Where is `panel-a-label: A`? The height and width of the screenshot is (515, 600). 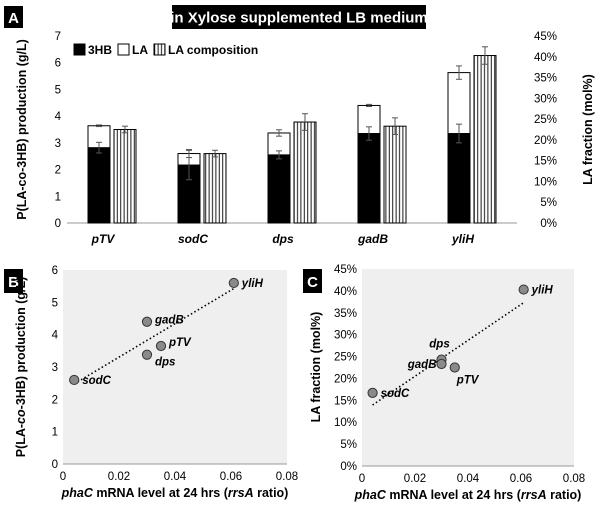
panel-a-label: A is located at coordinates (13, 18).